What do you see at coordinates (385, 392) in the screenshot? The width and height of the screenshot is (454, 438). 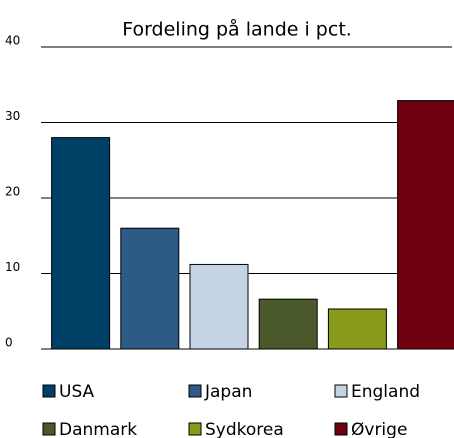 I see `legend-label: England` at bounding box center [385, 392].